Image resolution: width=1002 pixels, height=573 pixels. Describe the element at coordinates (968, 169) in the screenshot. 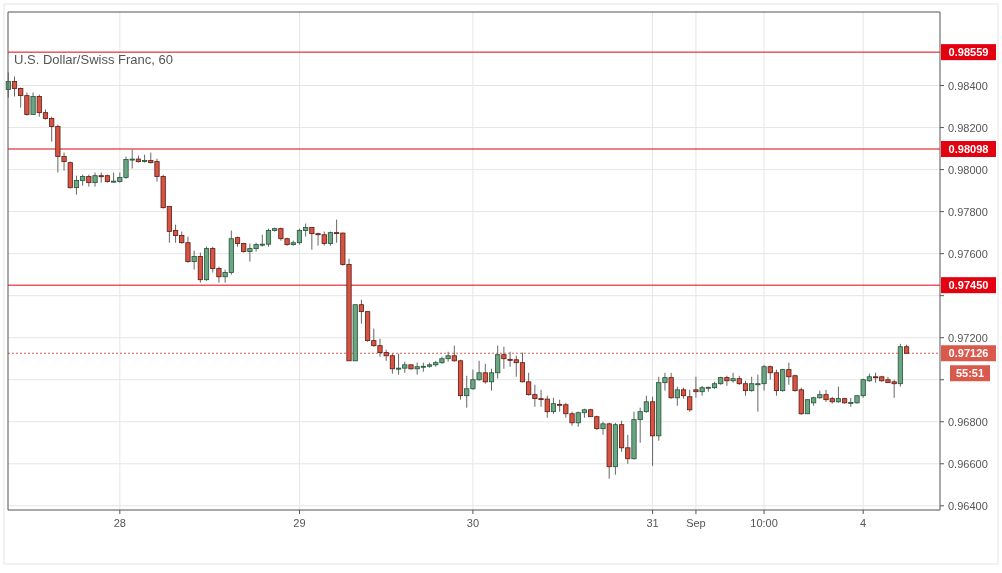

I see `y-tick-label: 0.98000` at that location.